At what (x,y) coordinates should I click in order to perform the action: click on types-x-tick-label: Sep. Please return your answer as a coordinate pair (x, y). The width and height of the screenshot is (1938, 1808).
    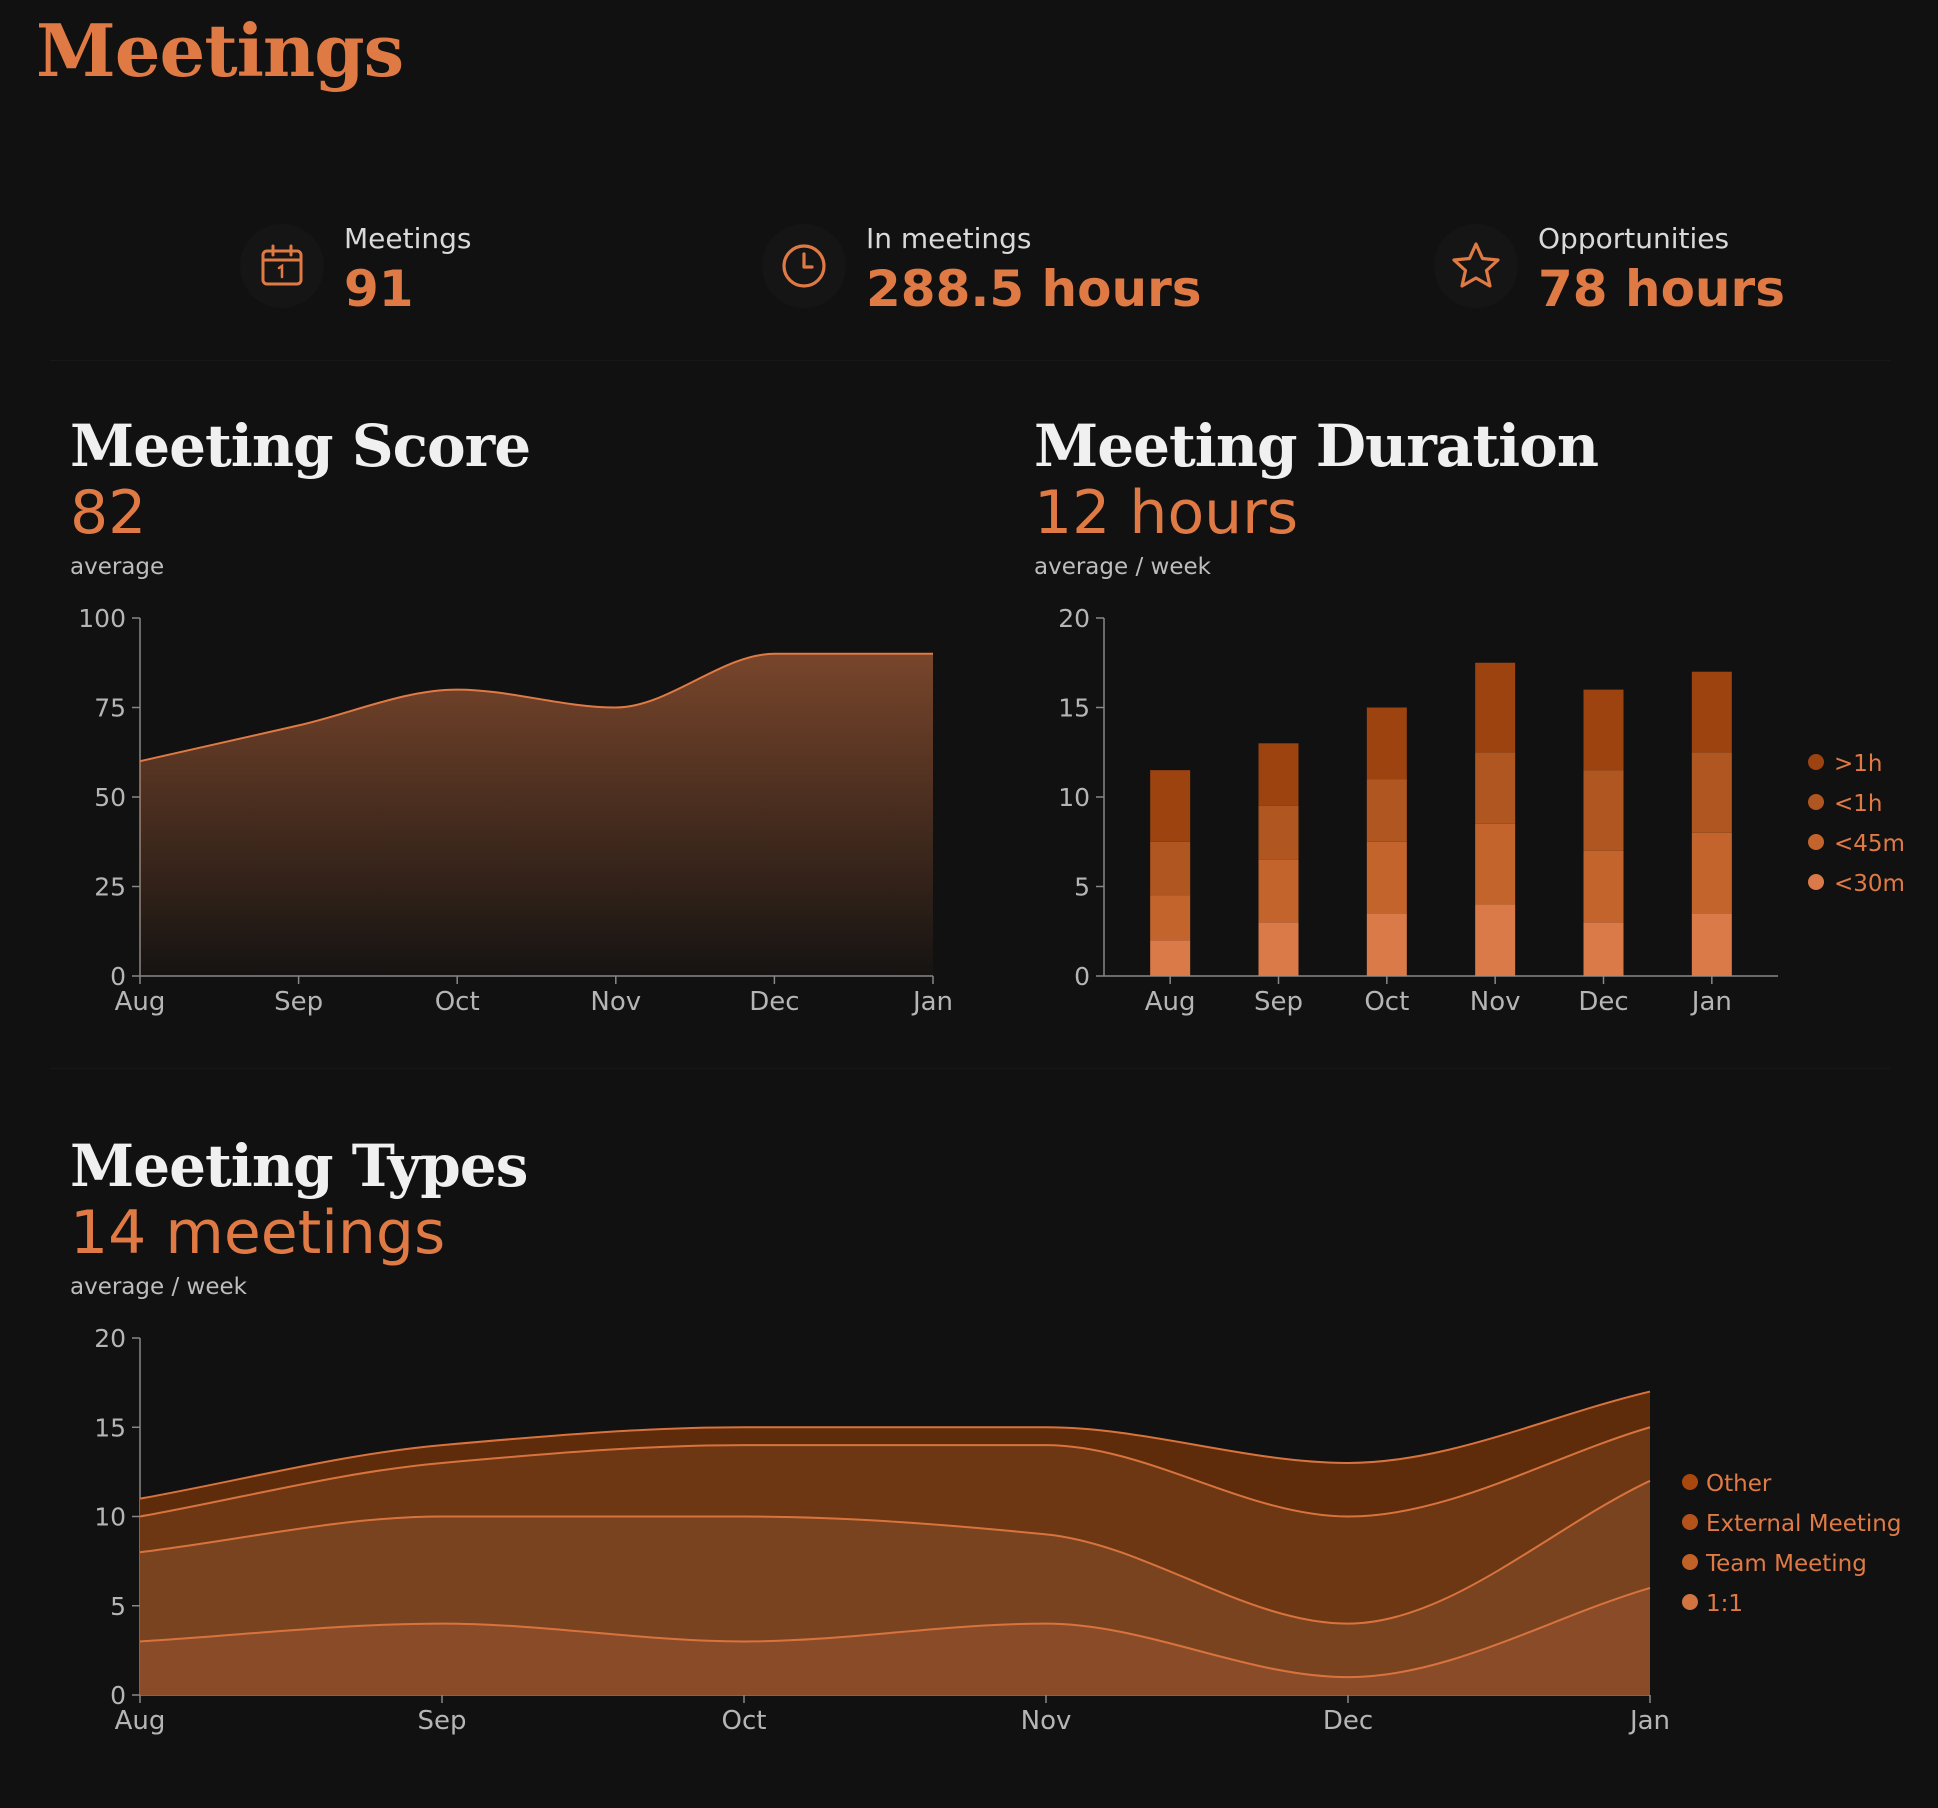
    Looking at the image, I should click on (441, 1721).